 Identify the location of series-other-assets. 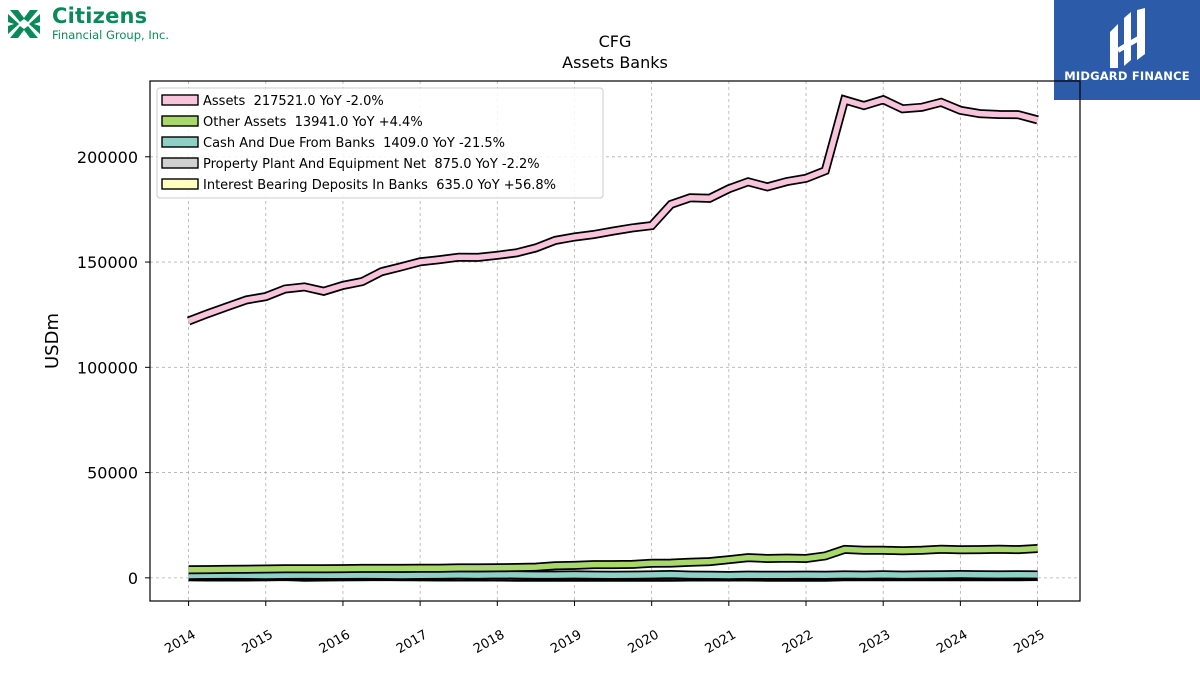
(613, 559).